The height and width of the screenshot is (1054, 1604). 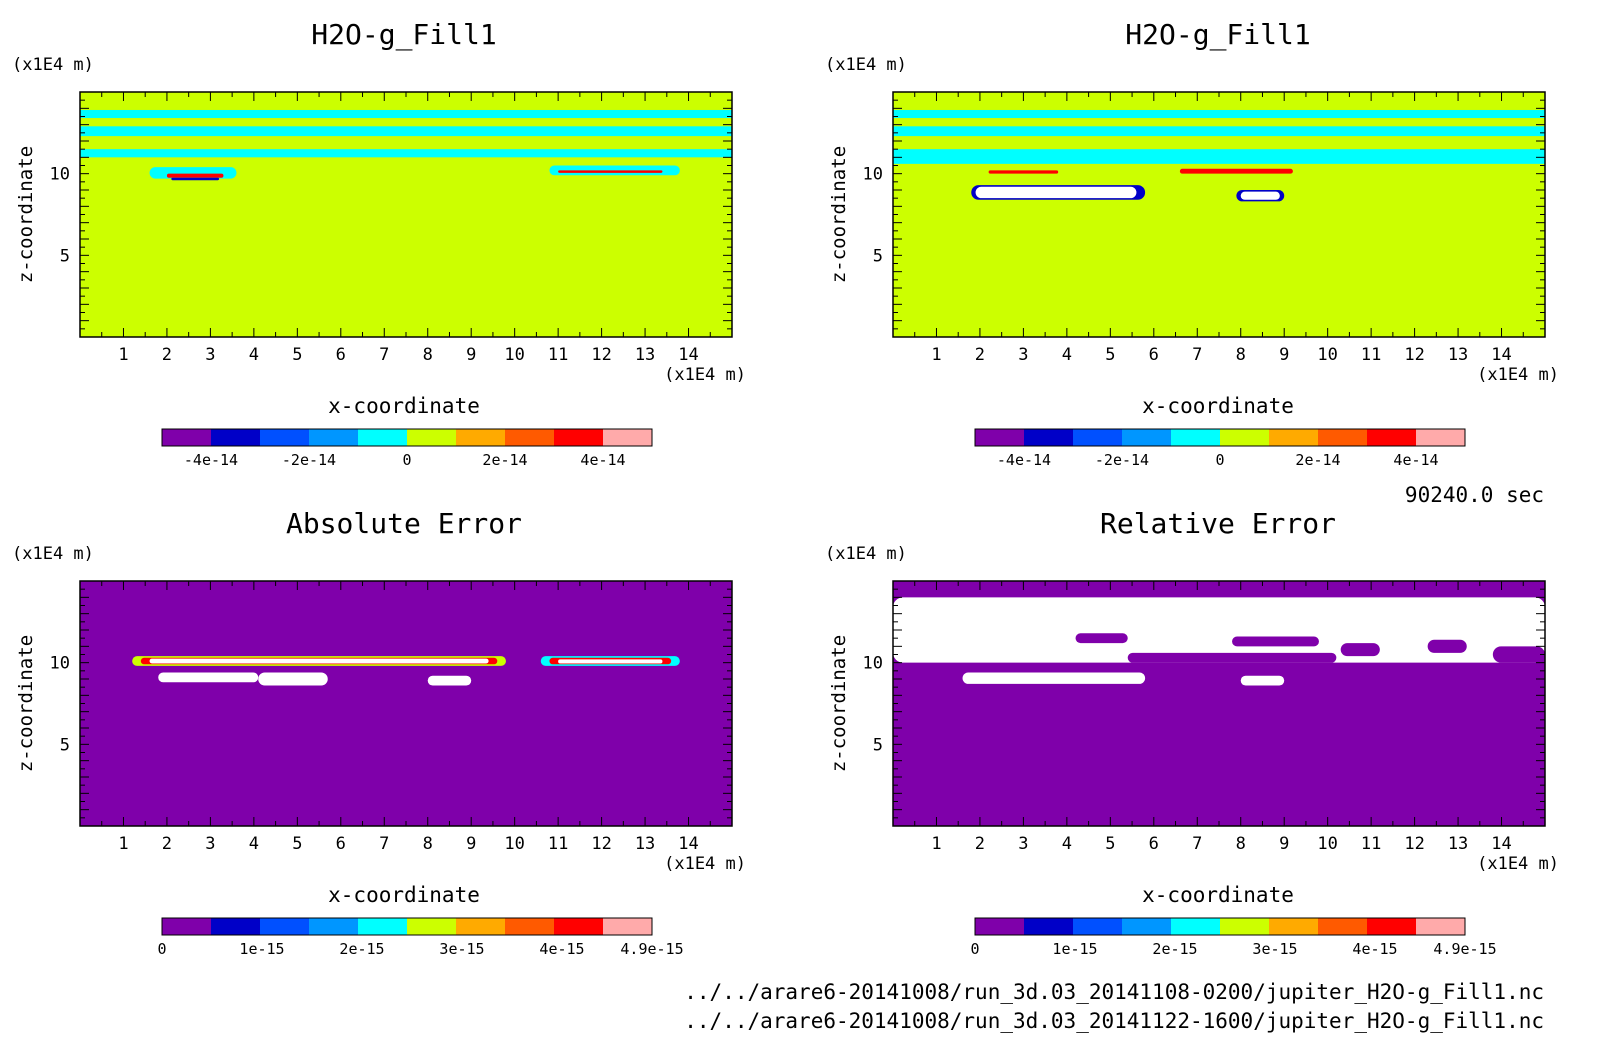 What do you see at coordinates (1154, 844) in the screenshot?
I see `x-tick-label: 6` at bounding box center [1154, 844].